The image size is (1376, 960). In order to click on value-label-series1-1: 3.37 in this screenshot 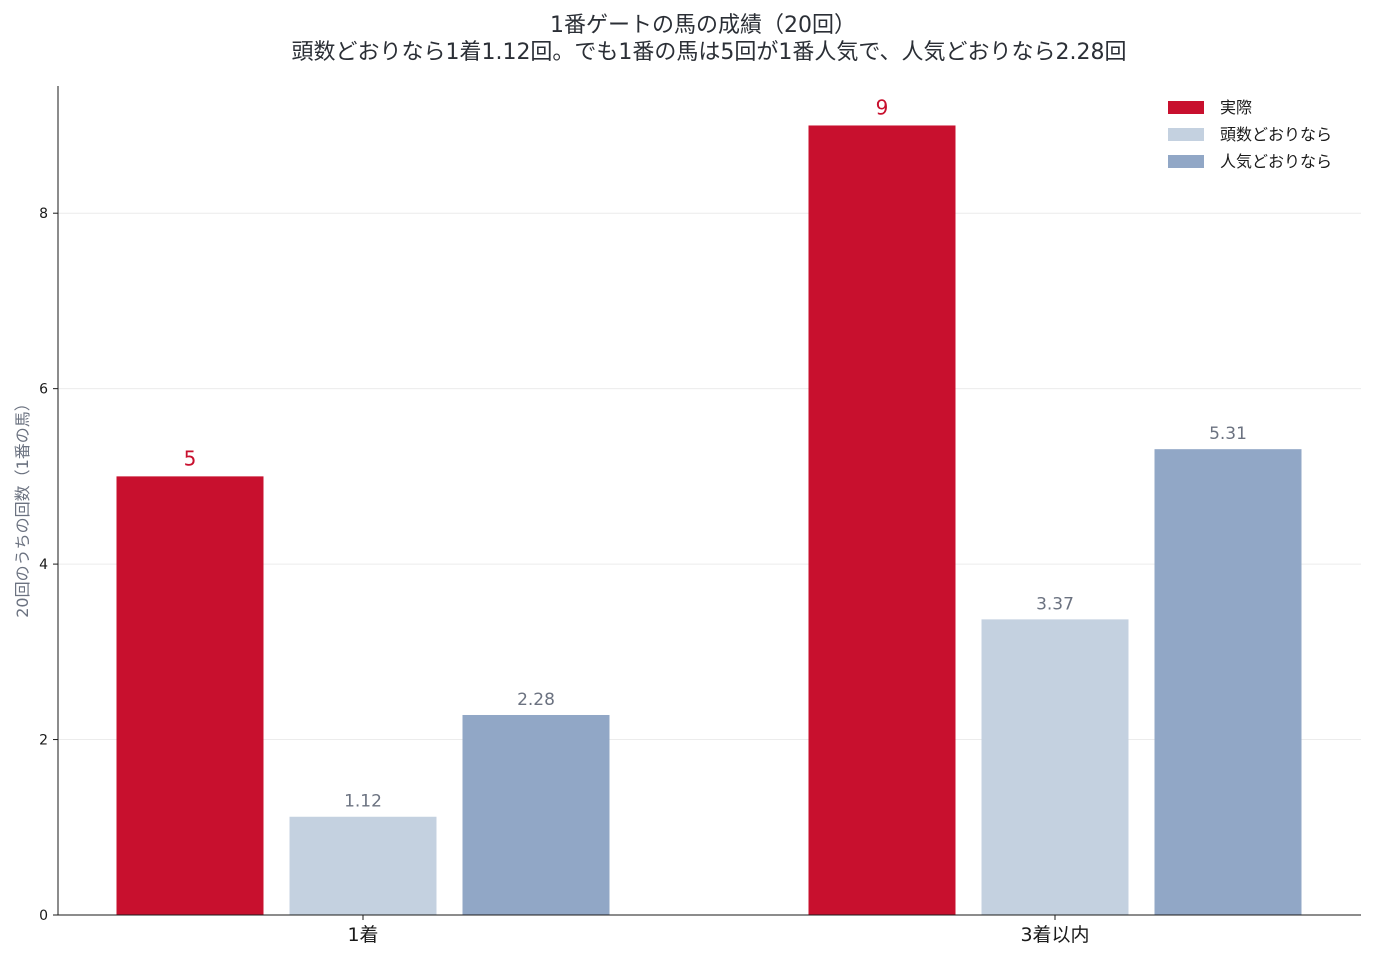, I will do `click(1055, 604)`.